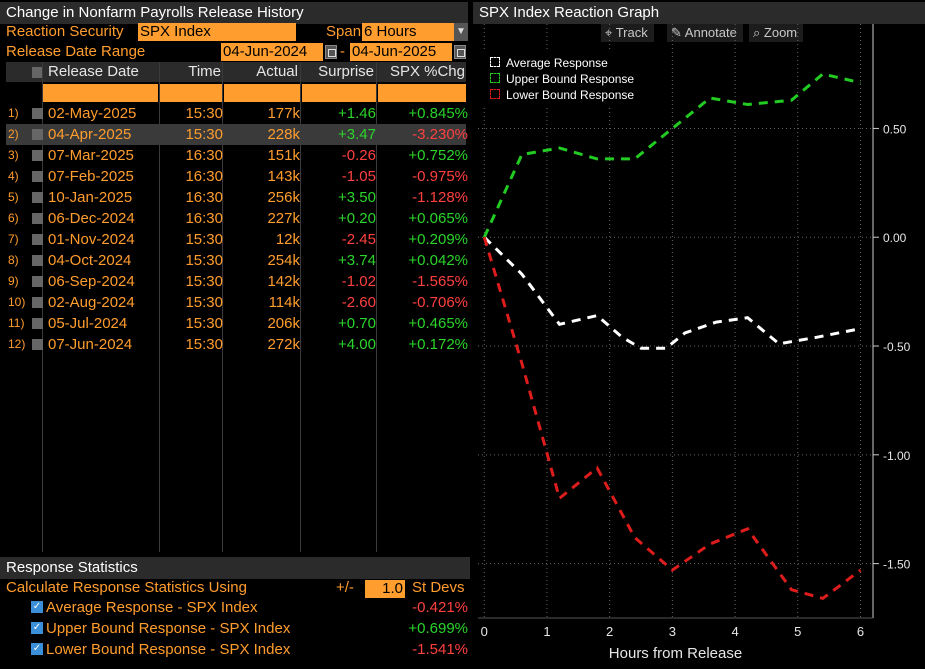  What do you see at coordinates (346, 71) in the screenshot?
I see `col-surprise: Surprise` at bounding box center [346, 71].